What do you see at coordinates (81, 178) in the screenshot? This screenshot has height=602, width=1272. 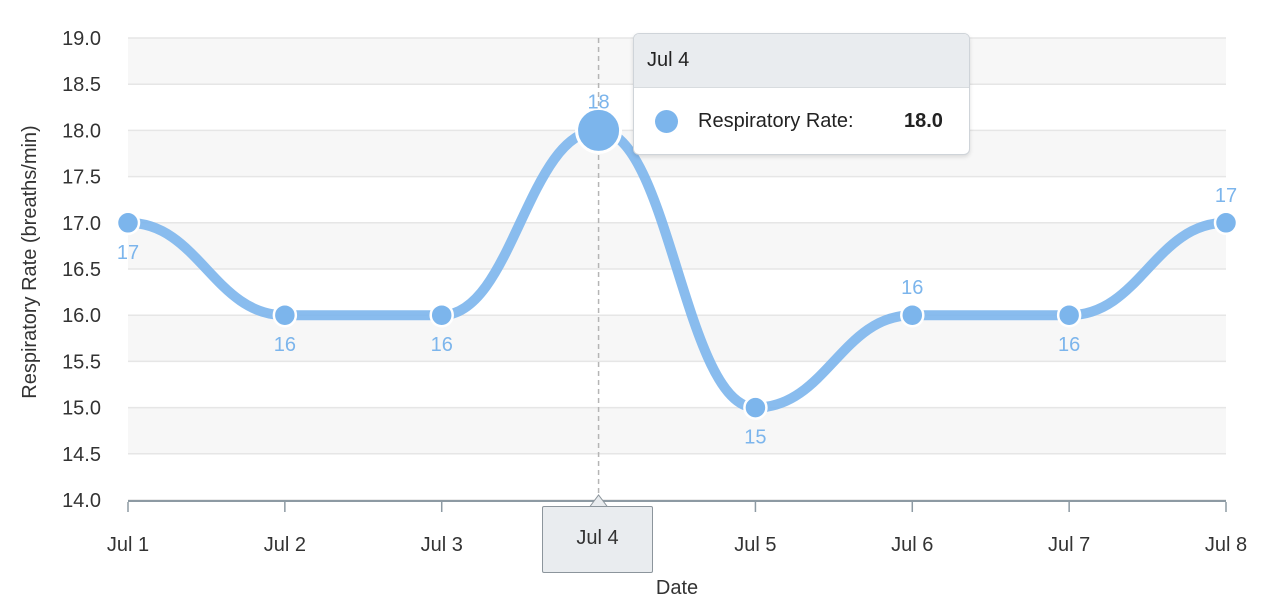 I see `y-tick-label: 17.5` at bounding box center [81, 178].